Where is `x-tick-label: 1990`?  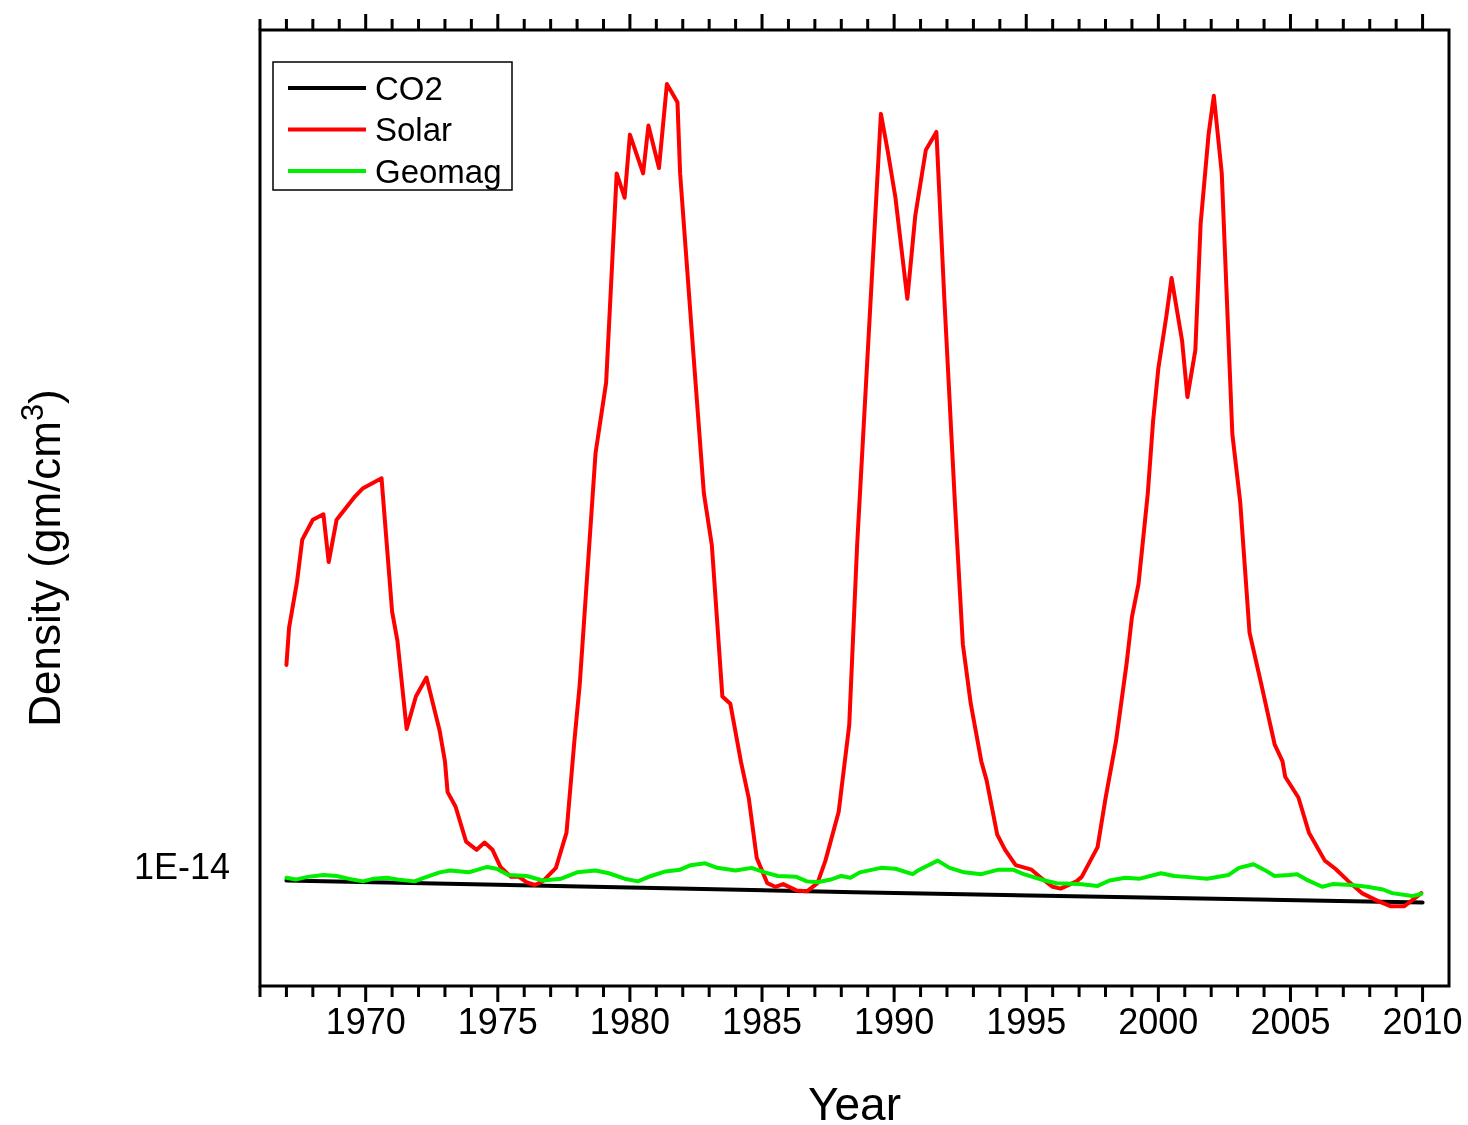
x-tick-label: 1990 is located at coordinates (894, 1021).